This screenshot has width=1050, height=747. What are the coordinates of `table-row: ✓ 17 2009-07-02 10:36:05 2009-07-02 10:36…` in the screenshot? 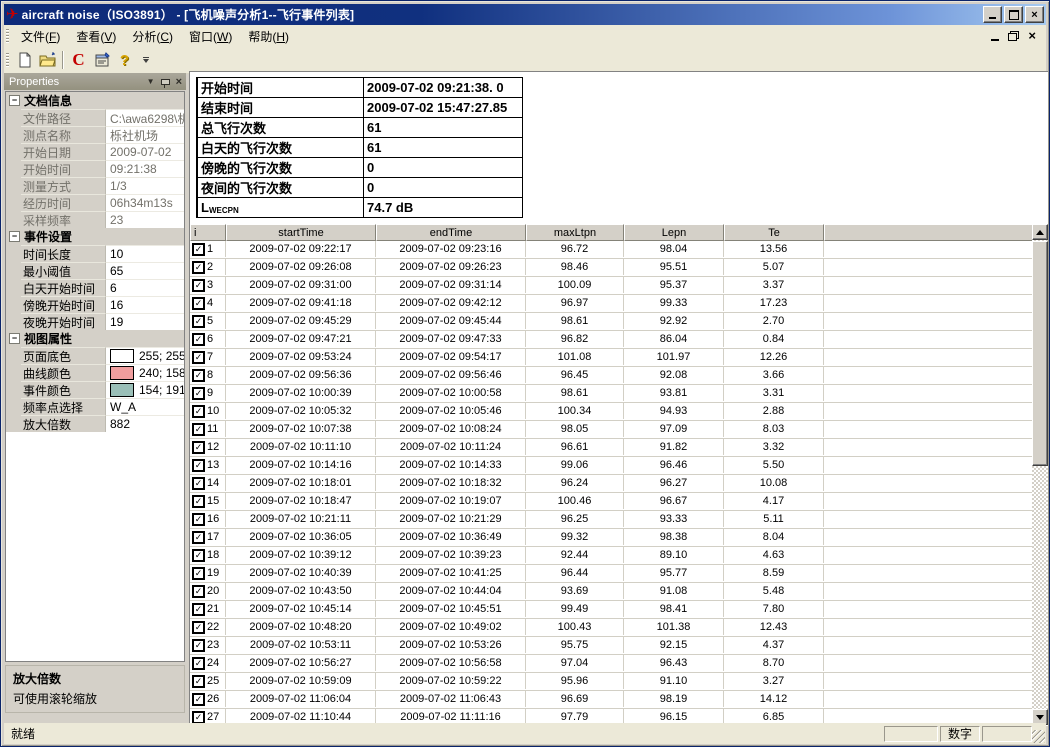 It's located at (611, 538).